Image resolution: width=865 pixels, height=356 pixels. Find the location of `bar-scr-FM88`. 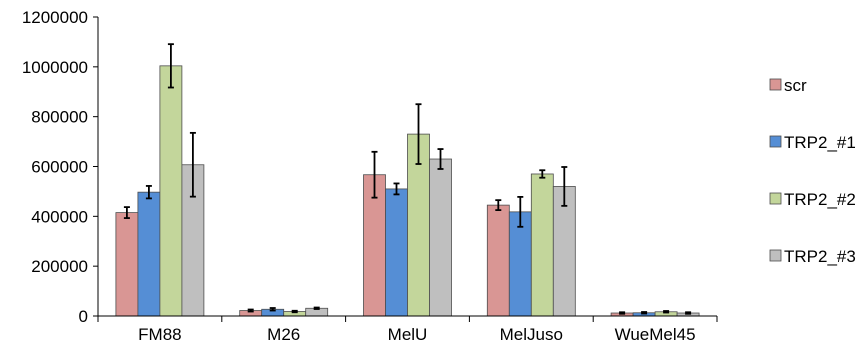

bar-scr-FM88 is located at coordinates (127, 264).